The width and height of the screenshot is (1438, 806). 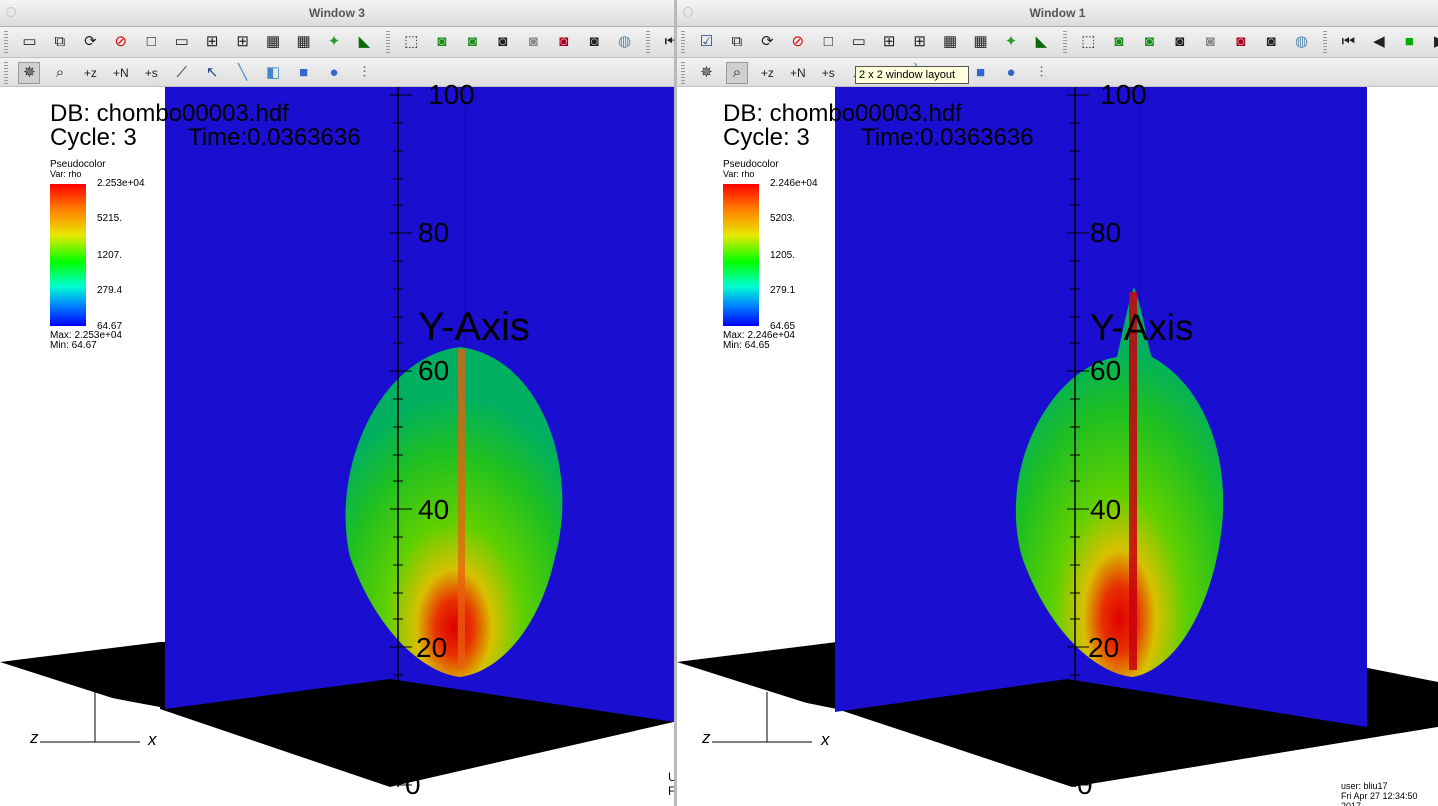 What do you see at coordinates (434, 509) in the screenshot?
I see `y-tick-label: 40` at bounding box center [434, 509].